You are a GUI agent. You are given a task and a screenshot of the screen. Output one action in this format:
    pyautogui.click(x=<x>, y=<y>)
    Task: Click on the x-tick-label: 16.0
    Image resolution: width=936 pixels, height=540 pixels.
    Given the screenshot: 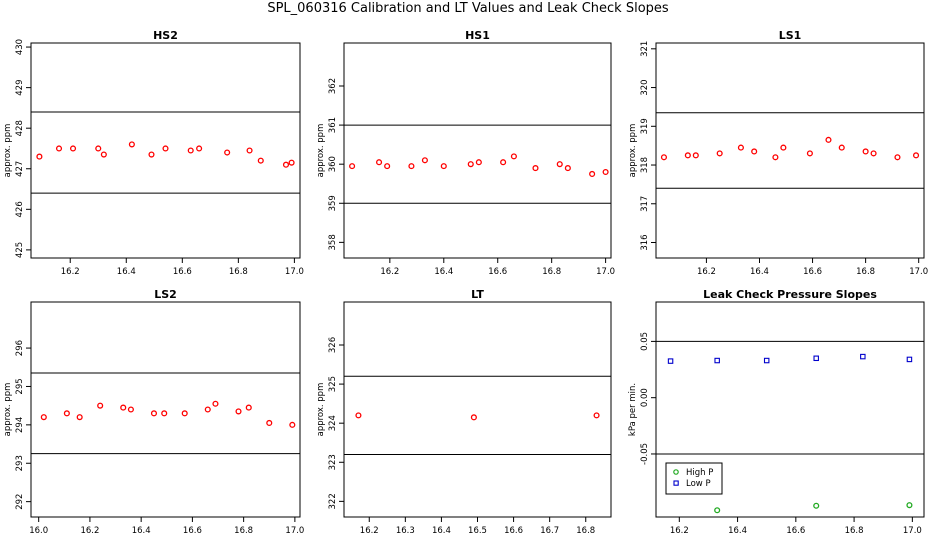 What is the action you would take?
    pyautogui.click(x=38, y=531)
    